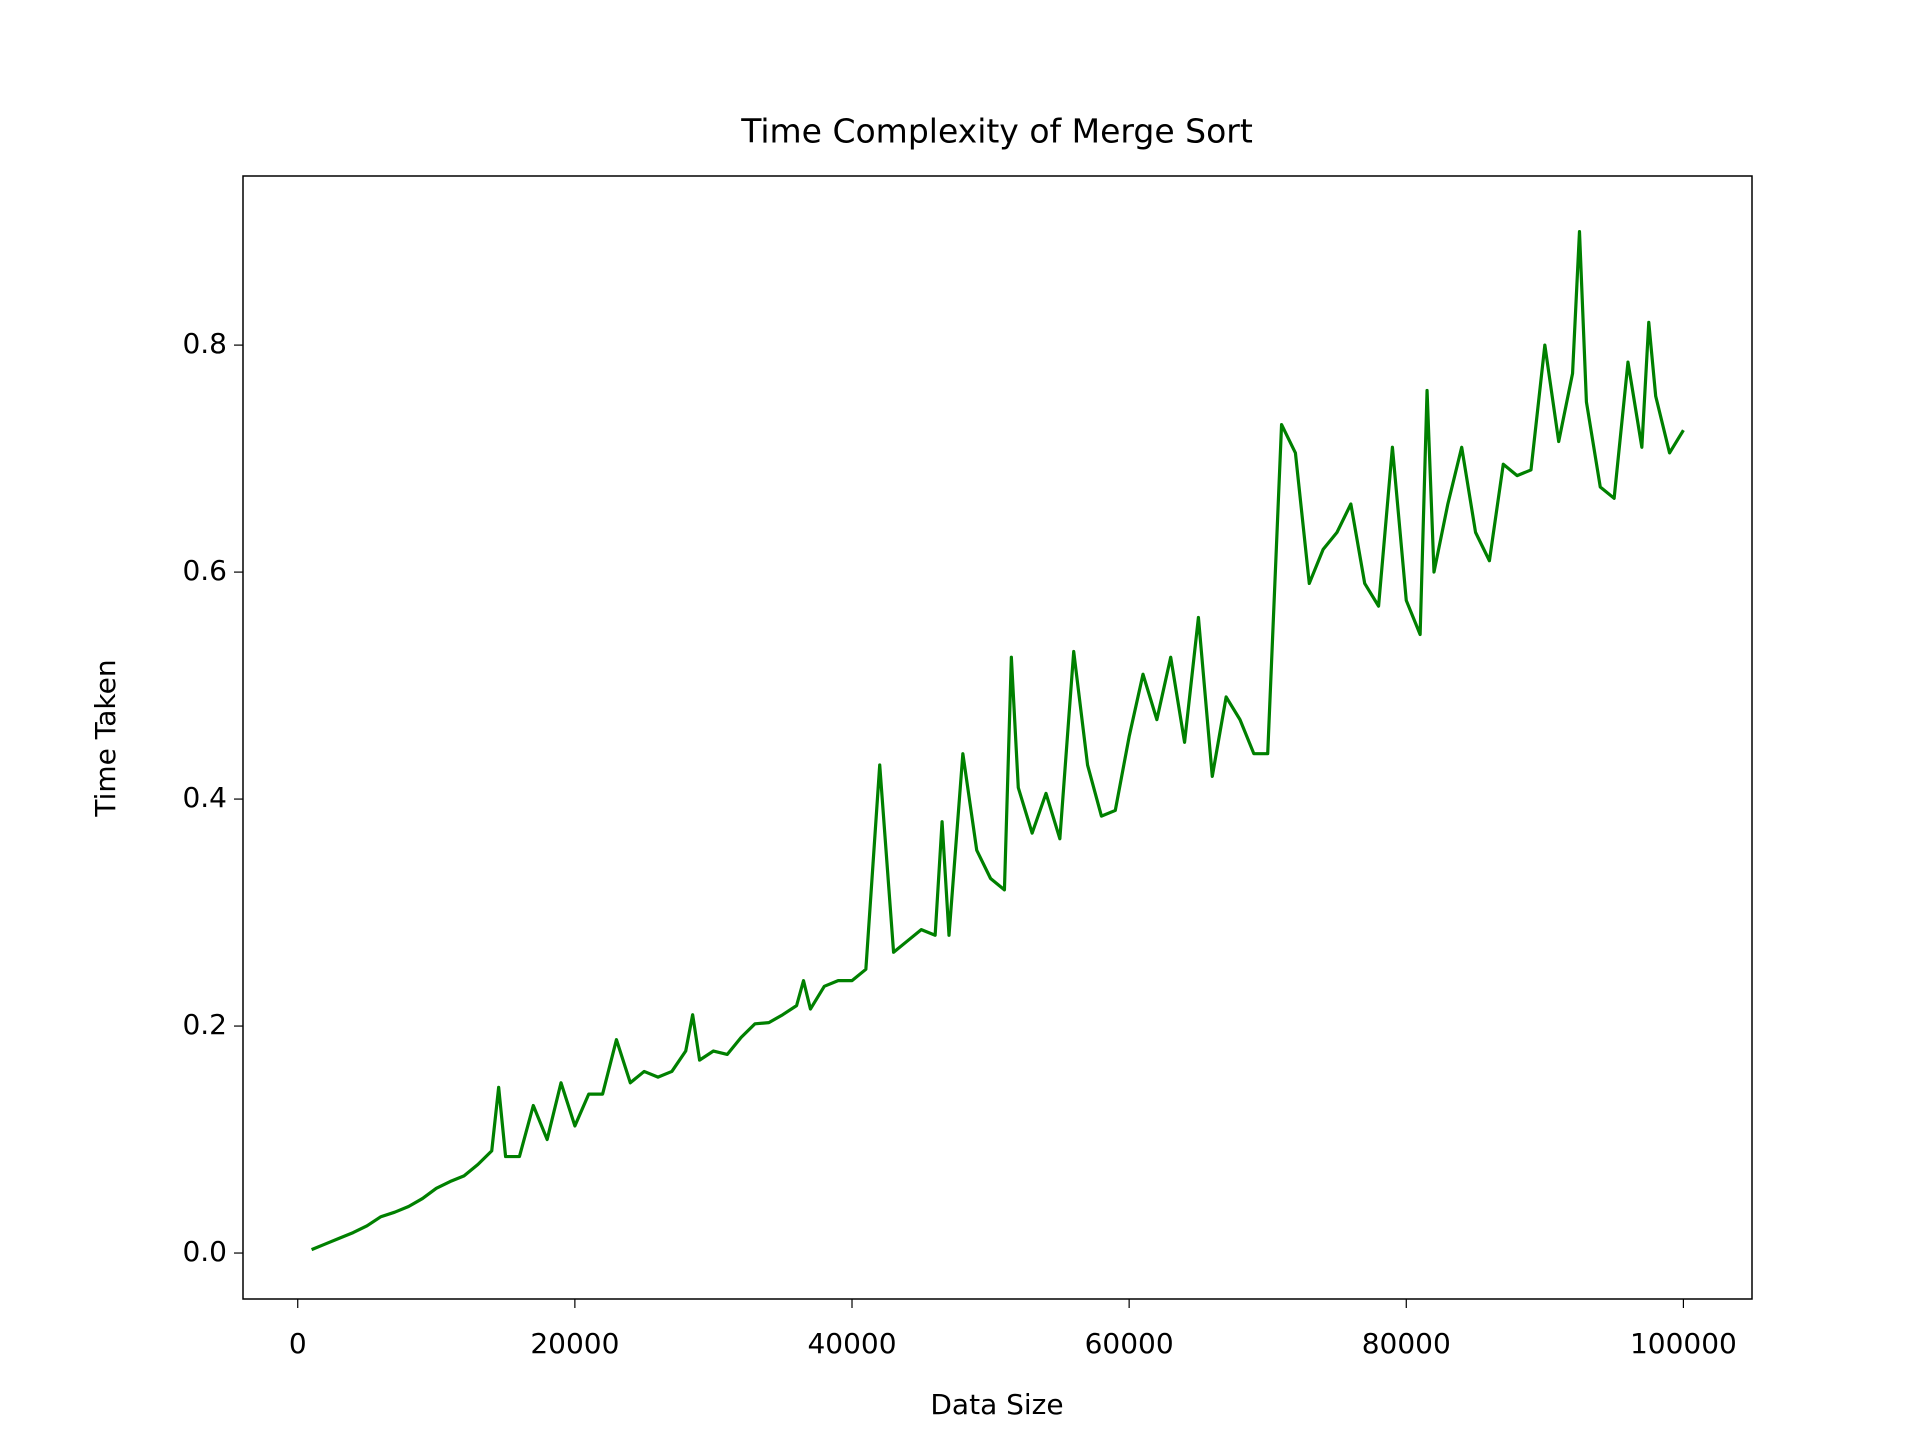 The image size is (1920, 1440). I want to click on y-tick-label: 0.0, so click(204, 1251).